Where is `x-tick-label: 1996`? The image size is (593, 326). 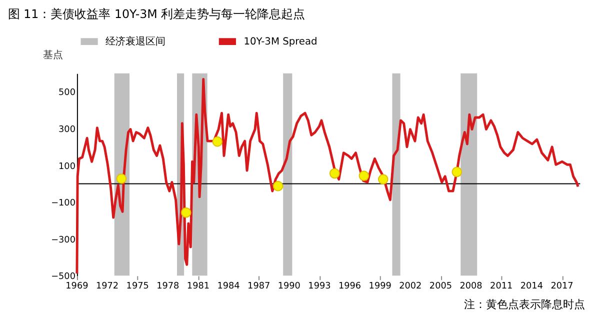 x-tick-label: 1996 is located at coordinates (350, 286).